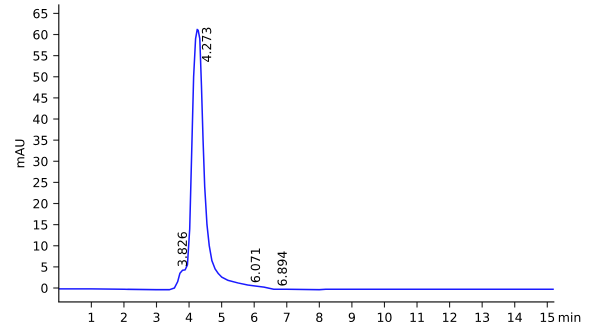 This screenshot has width=600, height=330. What do you see at coordinates (221, 317) in the screenshot?
I see `x-tick-label: 5` at bounding box center [221, 317].